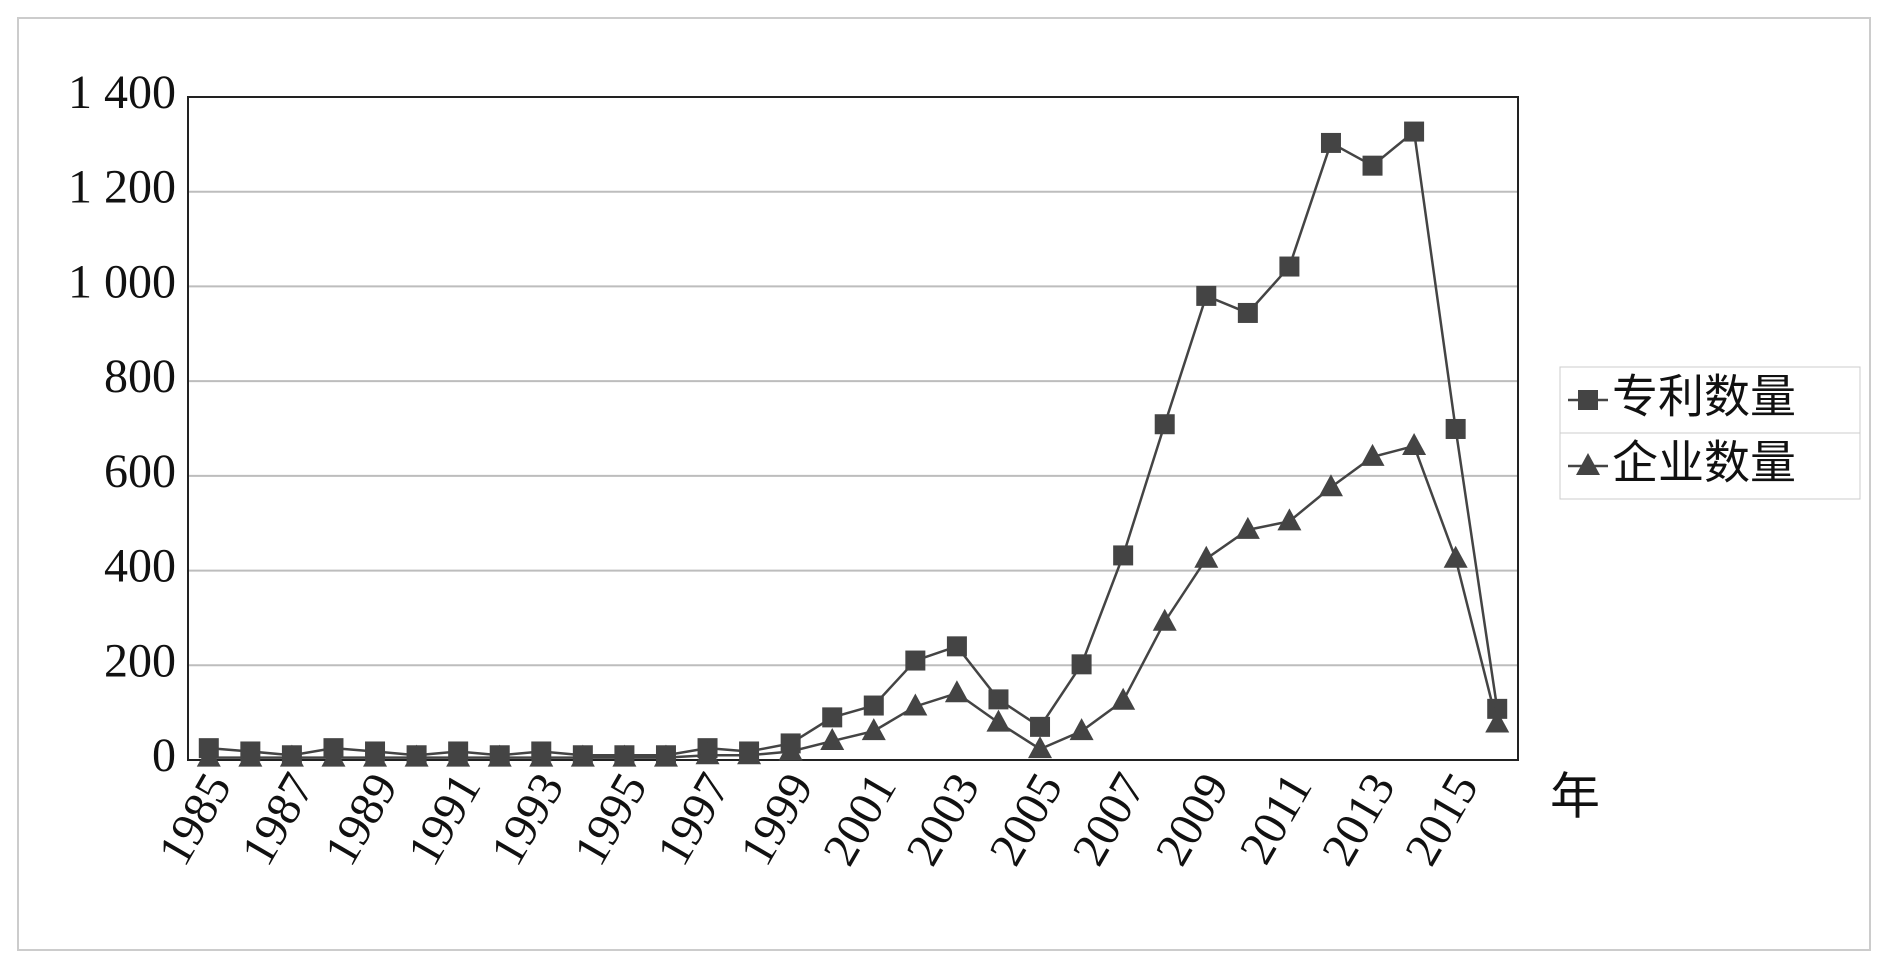  What do you see at coordinates (140, 660) in the screenshot?
I see `y-tick-label: 200` at bounding box center [140, 660].